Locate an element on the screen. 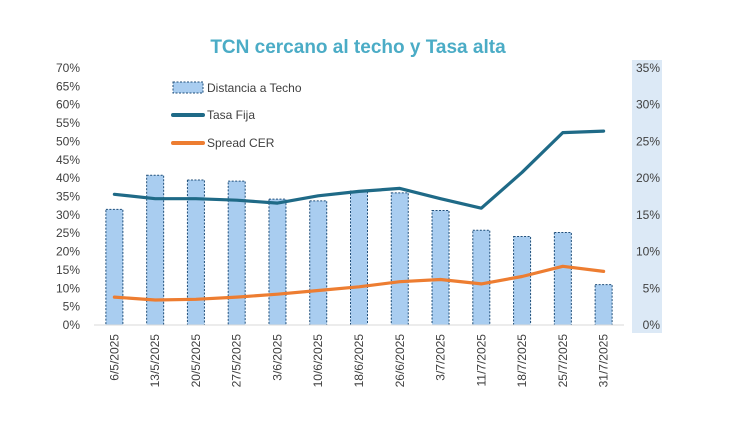  legend-label-distancia-a-techo: Distancia a Techo is located at coordinates (254, 88).